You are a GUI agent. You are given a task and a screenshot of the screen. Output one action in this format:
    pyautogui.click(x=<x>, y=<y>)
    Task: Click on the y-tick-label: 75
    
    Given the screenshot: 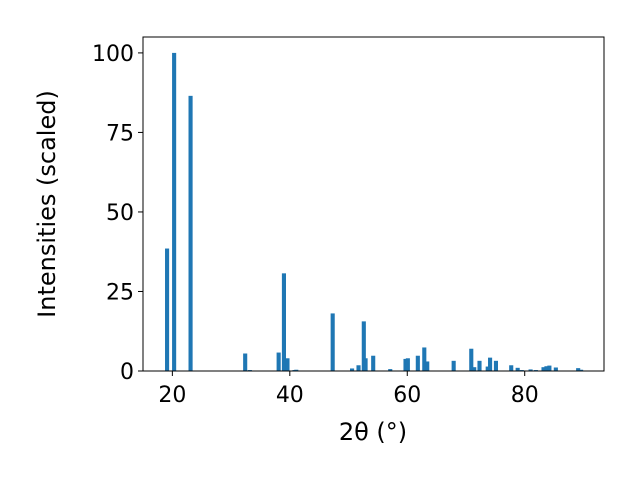 What is the action you would take?
    pyautogui.click(x=120, y=133)
    